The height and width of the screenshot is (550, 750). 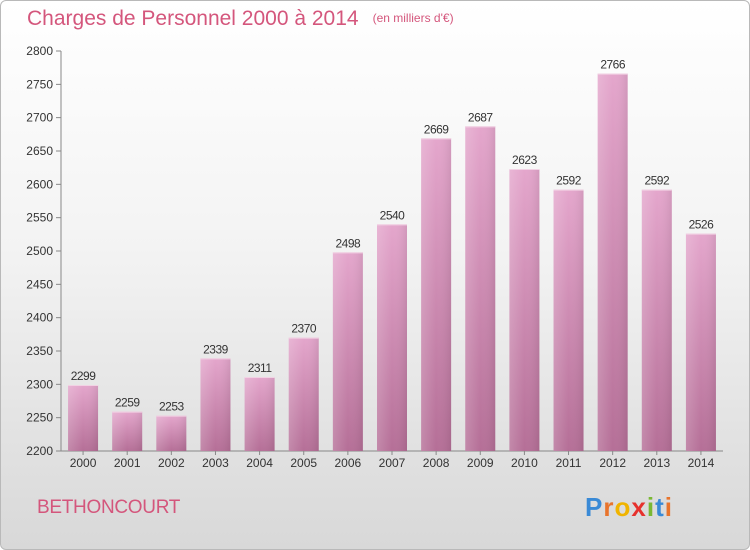 What do you see at coordinates (481, 117) in the screenshot?
I see `bar-value-label: 2687` at bounding box center [481, 117].